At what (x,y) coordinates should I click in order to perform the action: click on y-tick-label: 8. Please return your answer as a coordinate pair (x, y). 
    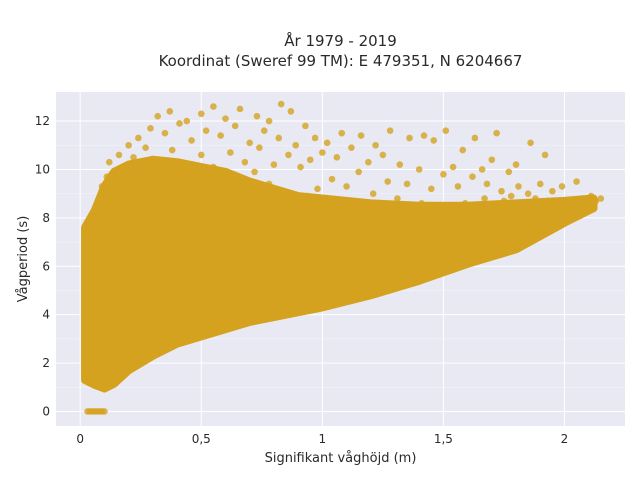
    Looking at the image, I should click on (46, 218).